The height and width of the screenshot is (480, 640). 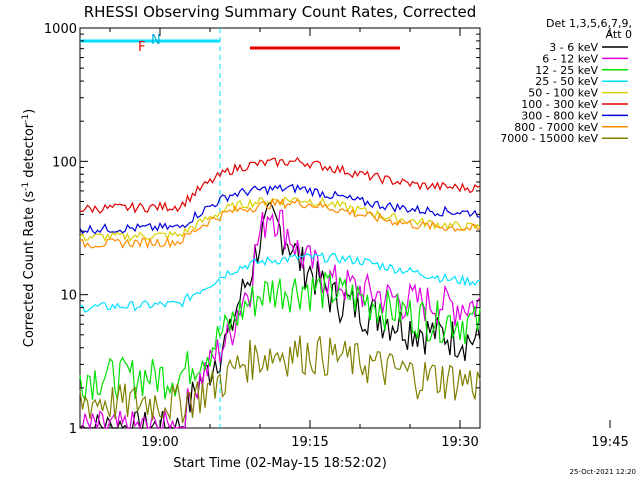 What do you see at coordinates (559, 115) in the screenshot?
I see `legend-label: 300 - 800 keV` at bounding box center [559, 115].